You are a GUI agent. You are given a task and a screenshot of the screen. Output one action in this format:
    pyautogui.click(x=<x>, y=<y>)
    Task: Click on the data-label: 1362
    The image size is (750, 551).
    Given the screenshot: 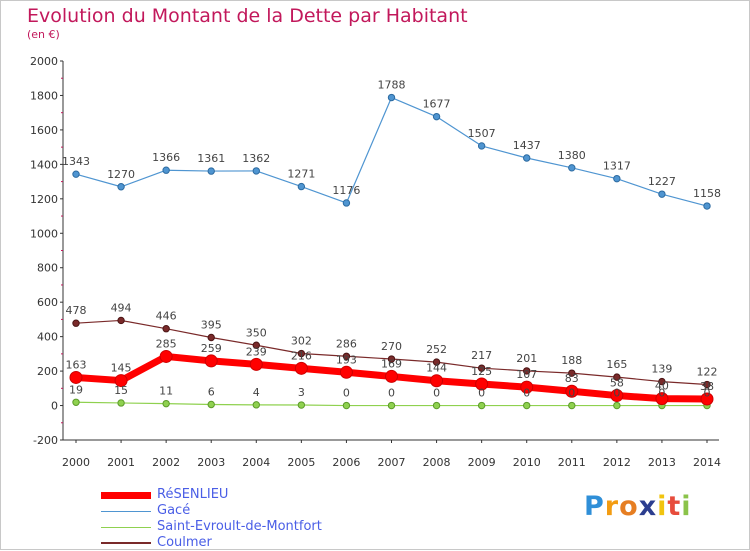 What is the action you would take?
    pyautogui.click(x=256, y=158)
    